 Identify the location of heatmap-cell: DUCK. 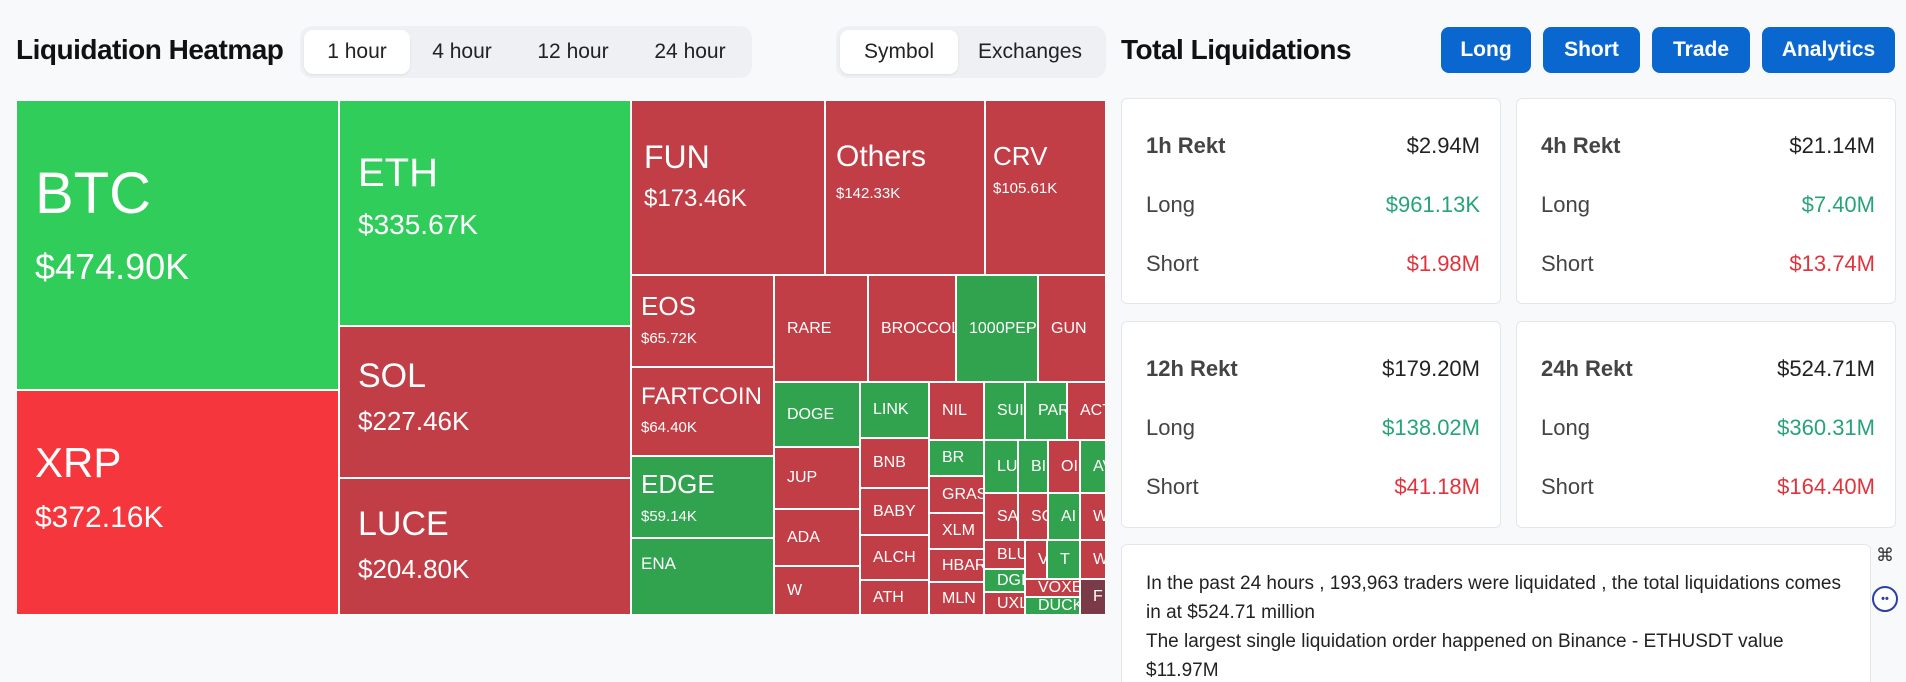
(1052, 606).